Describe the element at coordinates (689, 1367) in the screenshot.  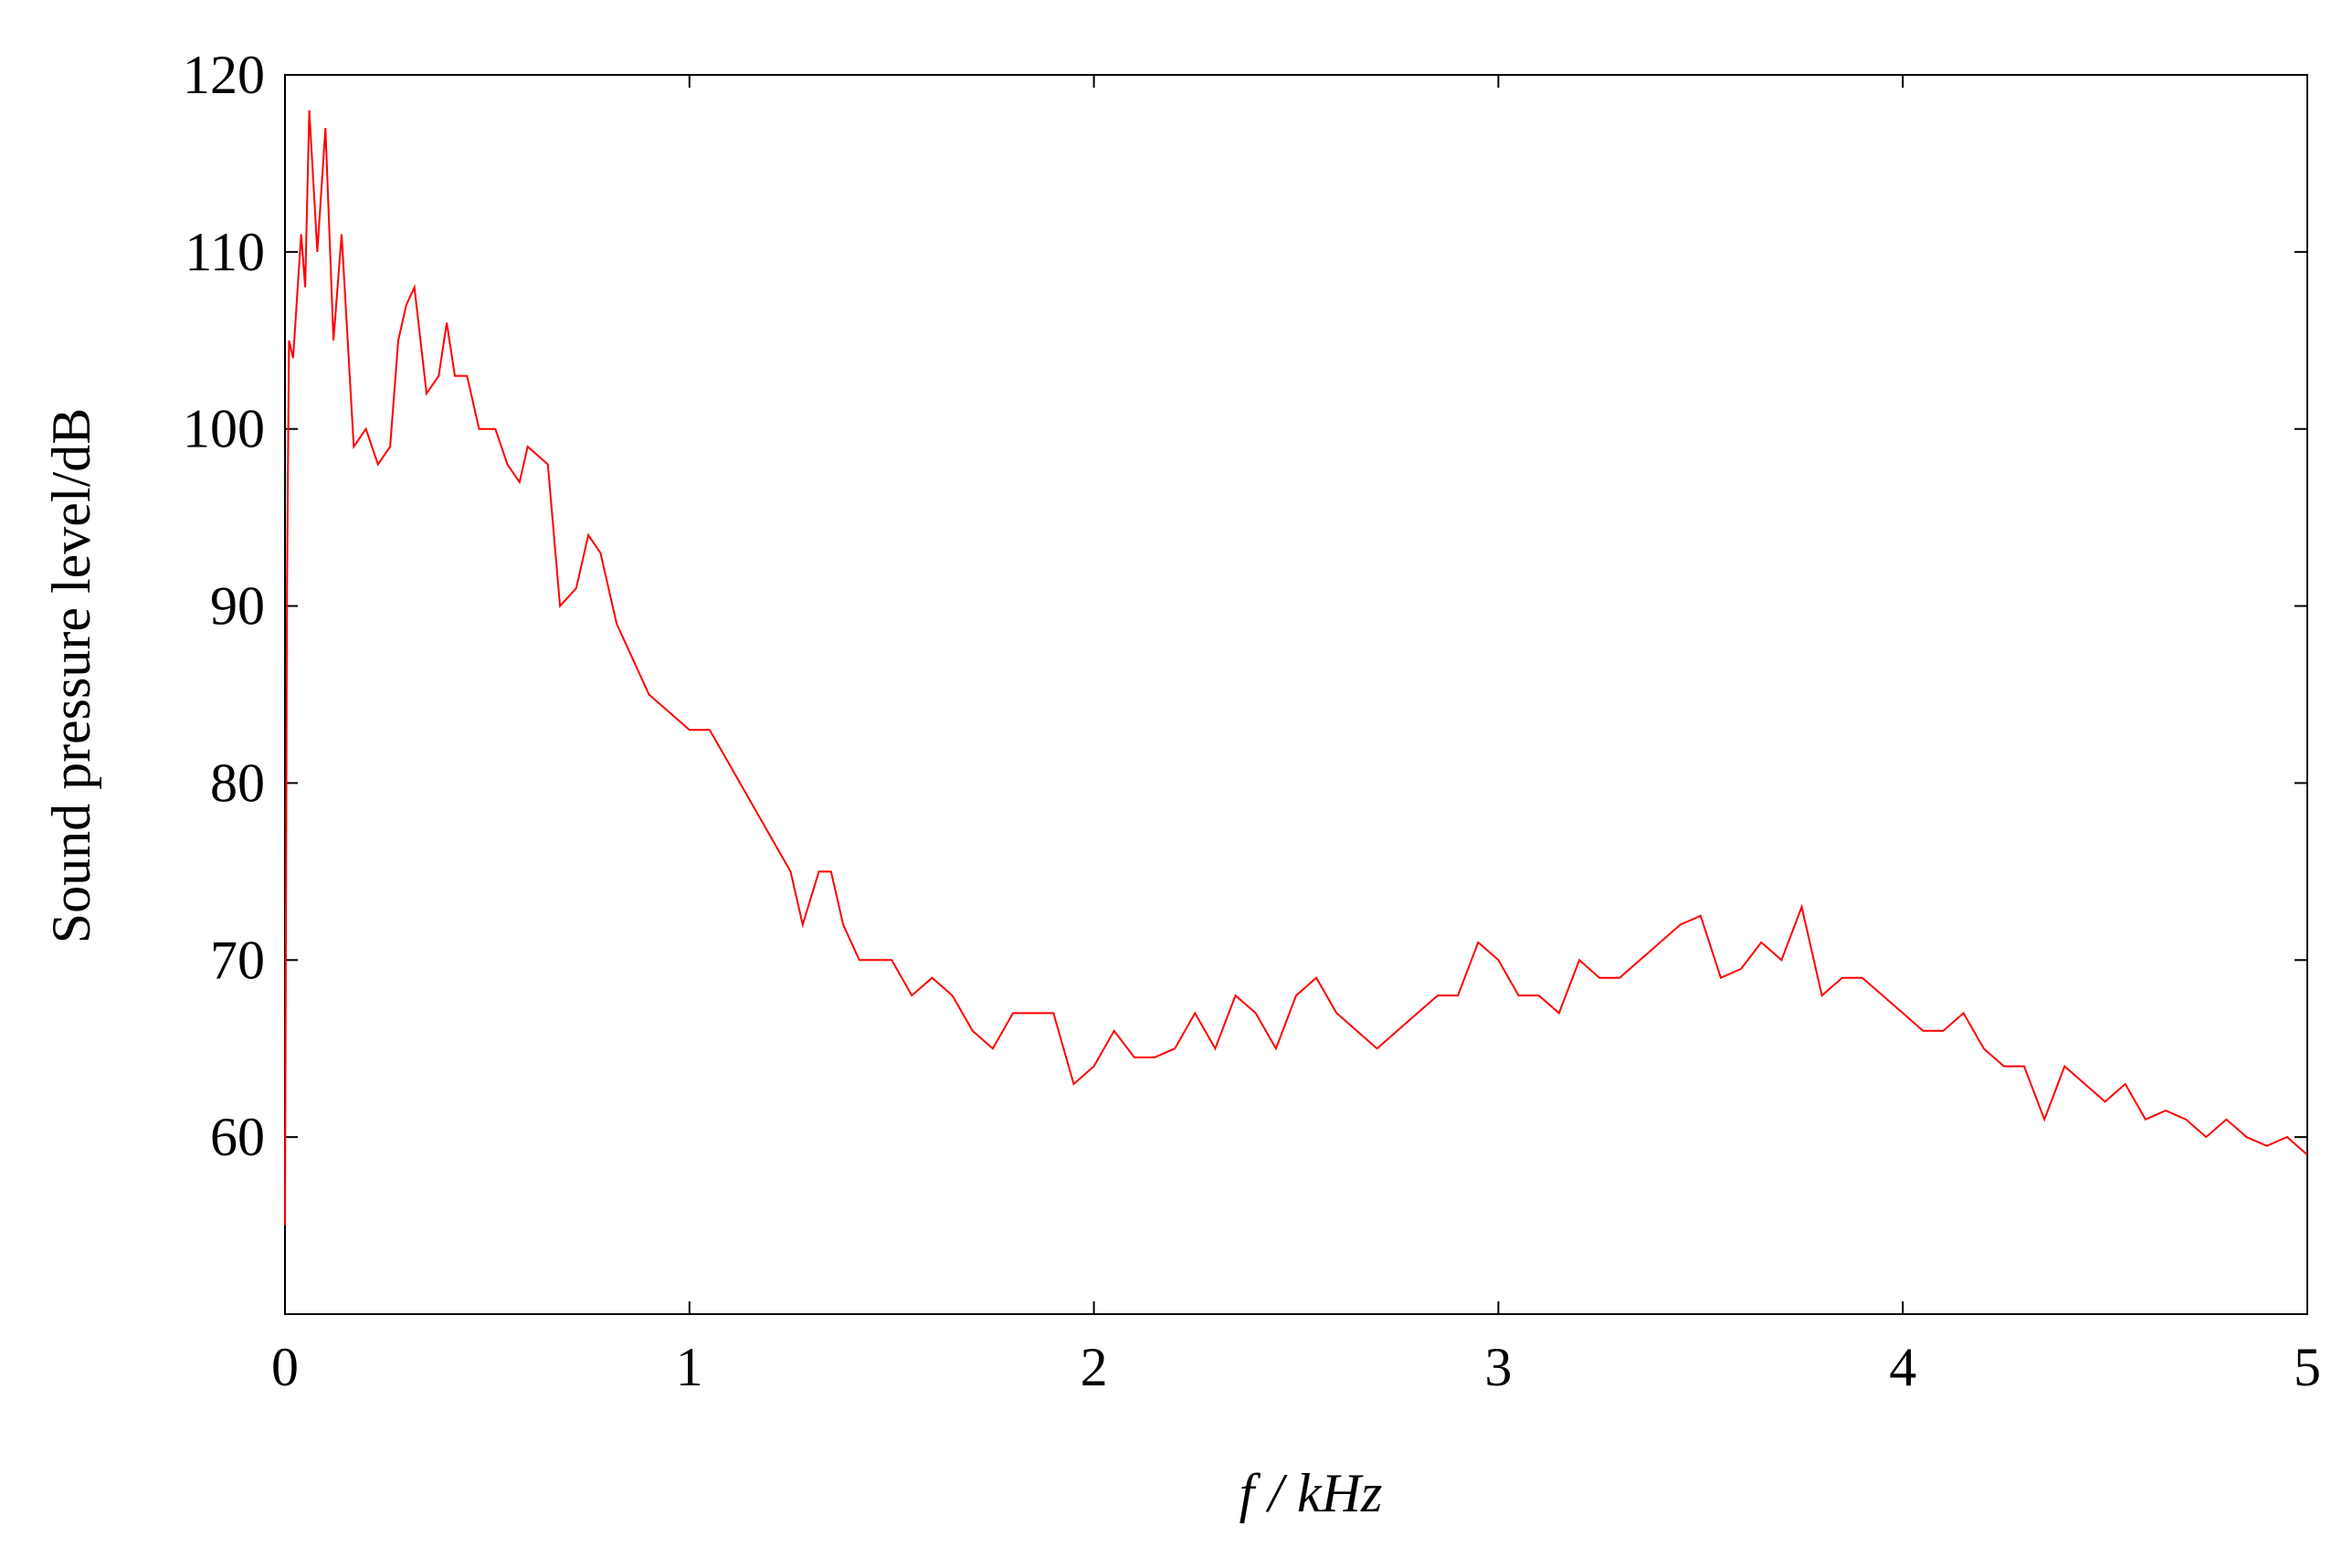
I see `x-tick-label: 1` at that location.